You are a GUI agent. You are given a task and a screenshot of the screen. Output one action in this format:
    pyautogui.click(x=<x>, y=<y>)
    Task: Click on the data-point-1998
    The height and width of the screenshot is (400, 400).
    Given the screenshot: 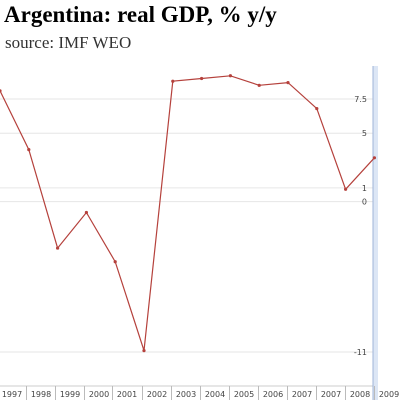 What is the action you would take?
    pyautogui.click(x=29, y=150)
    